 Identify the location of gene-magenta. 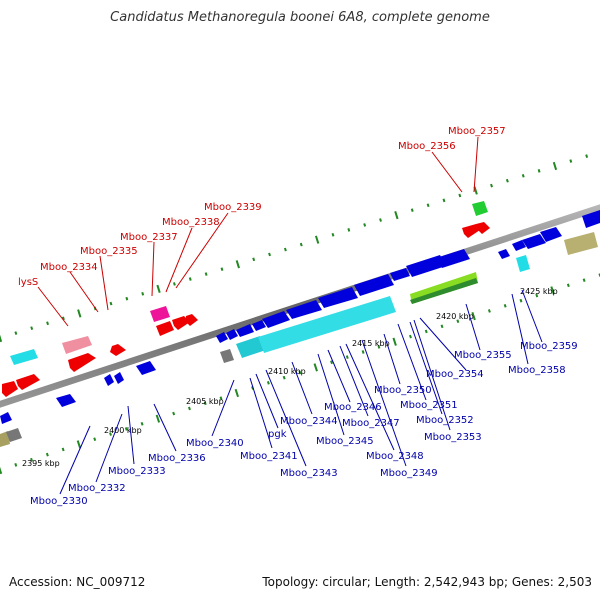
(160, 314).